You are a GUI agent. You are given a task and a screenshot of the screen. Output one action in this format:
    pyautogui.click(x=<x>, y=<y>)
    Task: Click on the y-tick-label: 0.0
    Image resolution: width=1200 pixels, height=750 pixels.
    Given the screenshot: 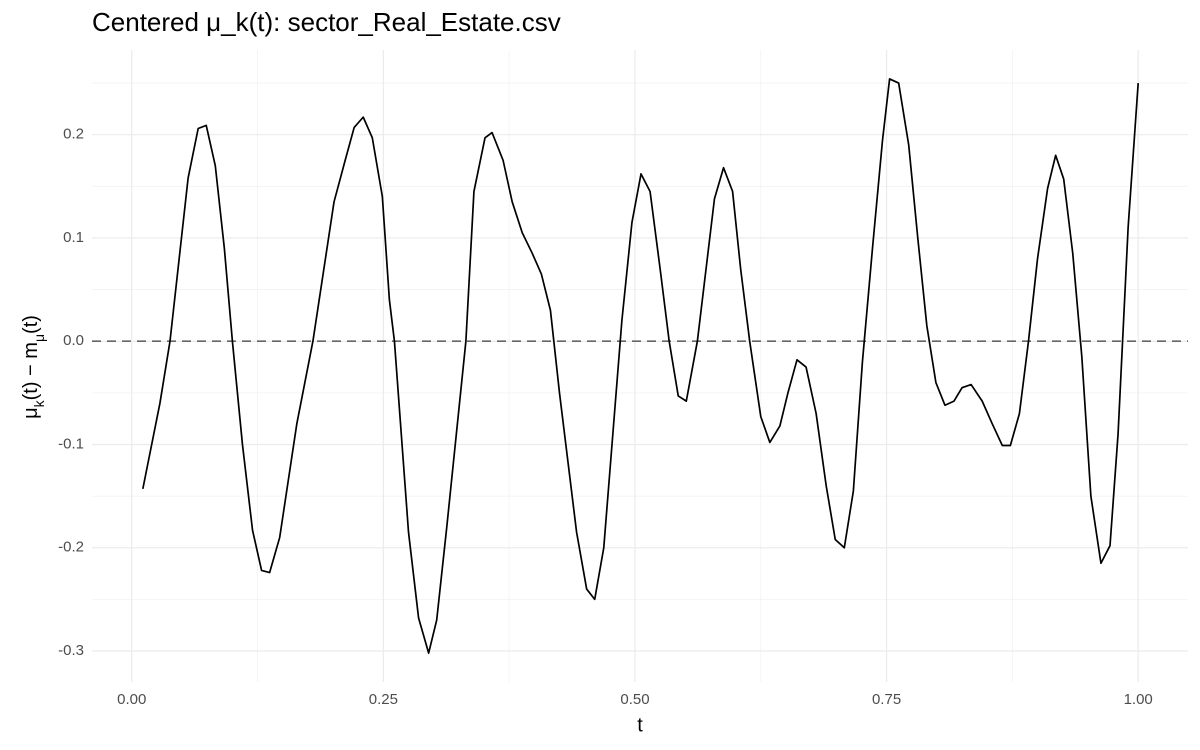 What is the action you would take?
    pyautogui.click(x=73, y=340)
    